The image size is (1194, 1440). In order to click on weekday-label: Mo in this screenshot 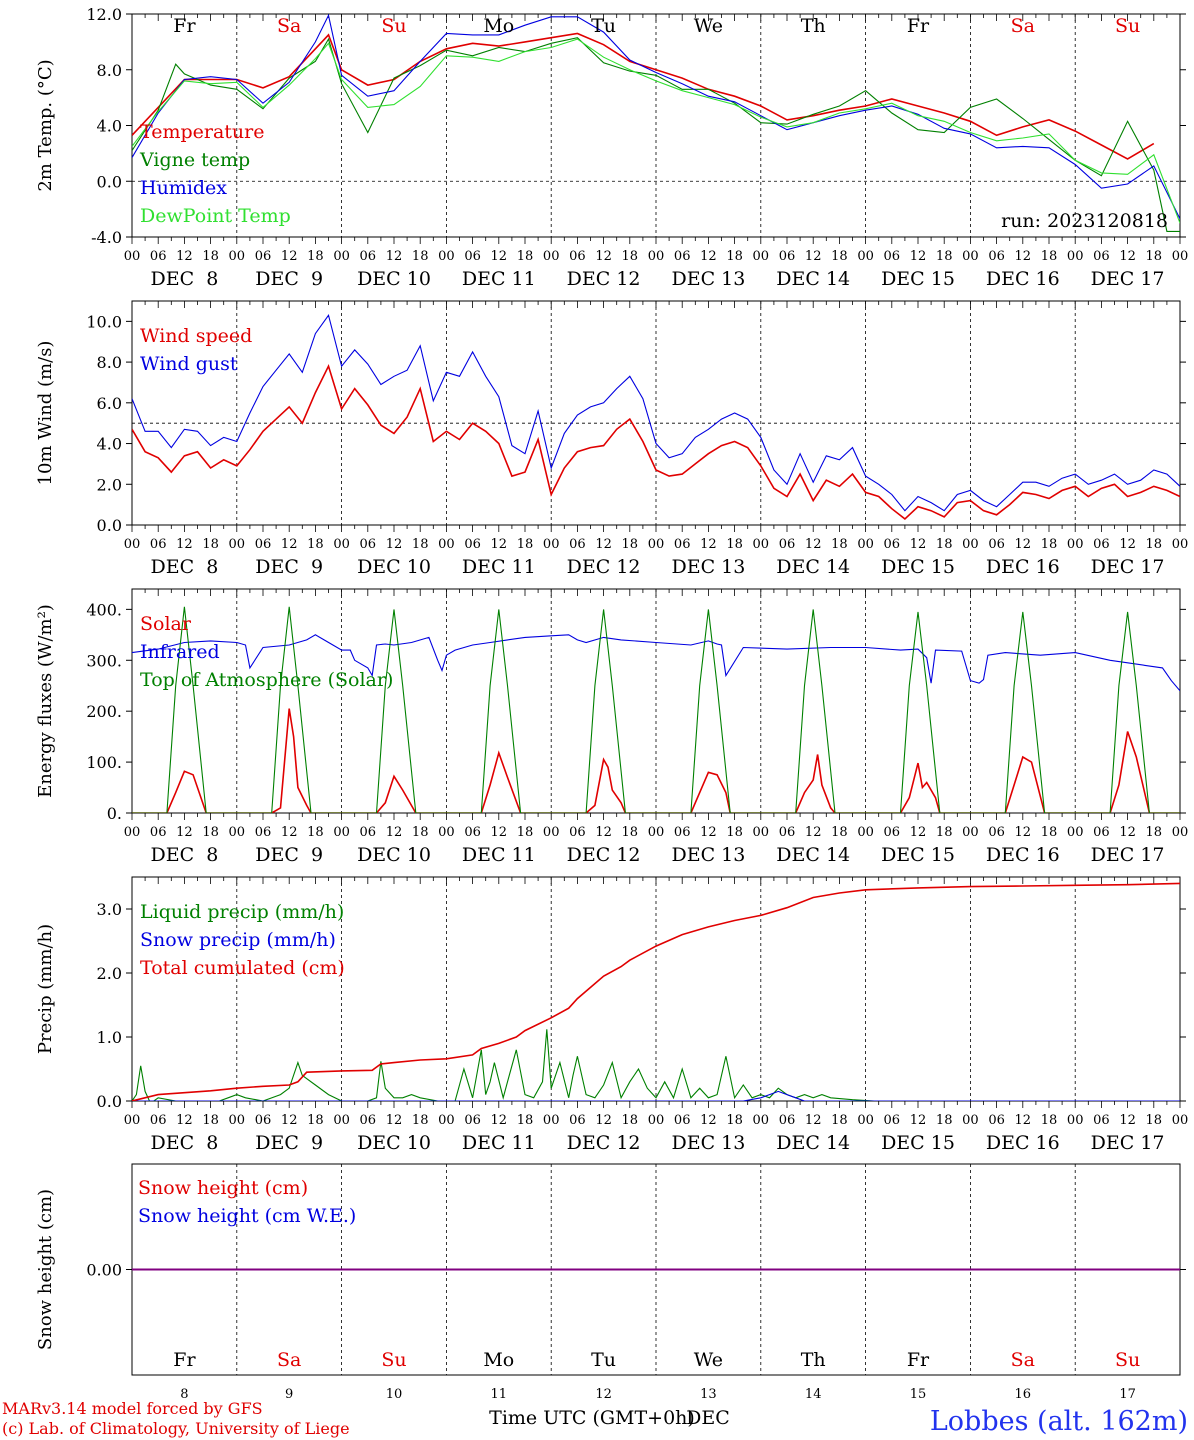, I will do `click(498, 26)`.